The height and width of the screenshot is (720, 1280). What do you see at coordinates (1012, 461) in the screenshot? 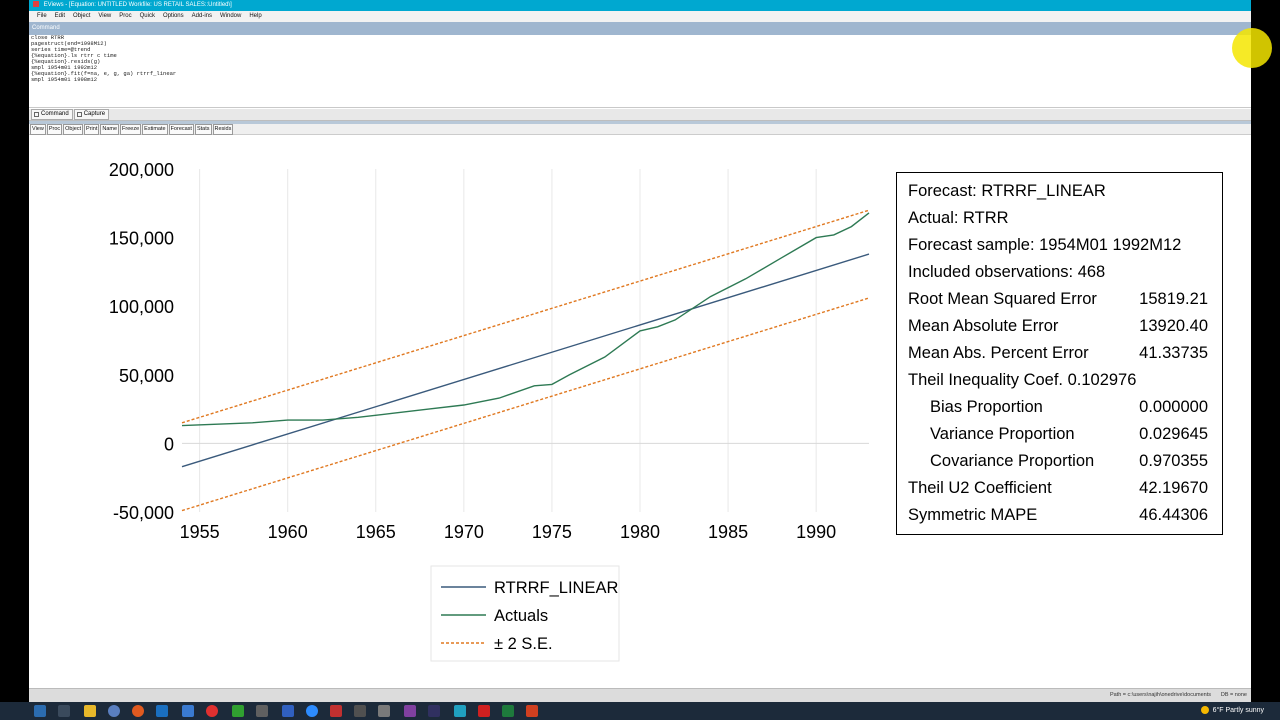
I see `stat-label: Covariance Proportion` at bounding box center [1012, 461].